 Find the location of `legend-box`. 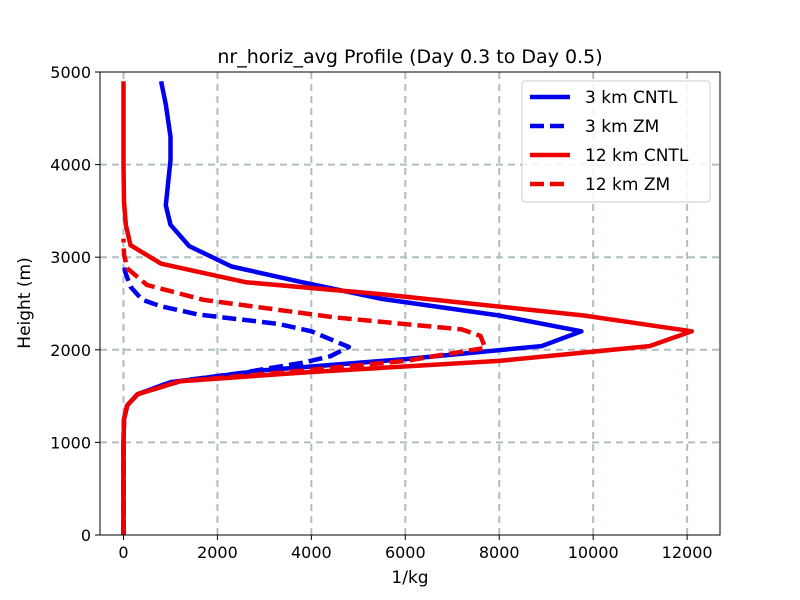

legend-box is located at coordinates (616, 141).